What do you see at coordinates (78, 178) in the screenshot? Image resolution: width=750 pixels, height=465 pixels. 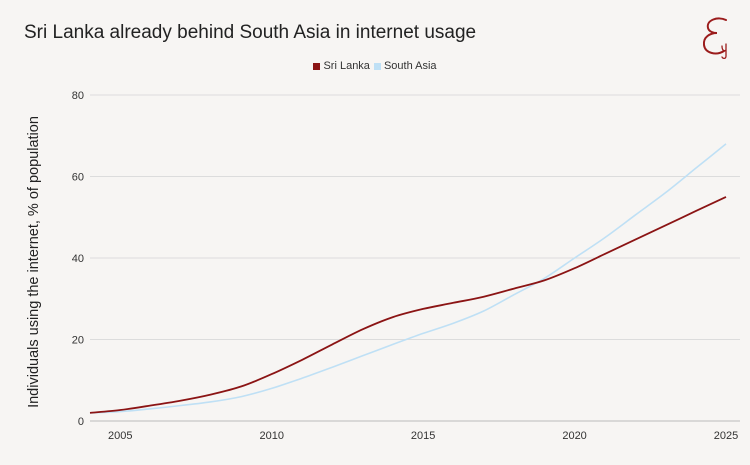 I see `y-tick-label: 60` at bounding box center [78, 178].